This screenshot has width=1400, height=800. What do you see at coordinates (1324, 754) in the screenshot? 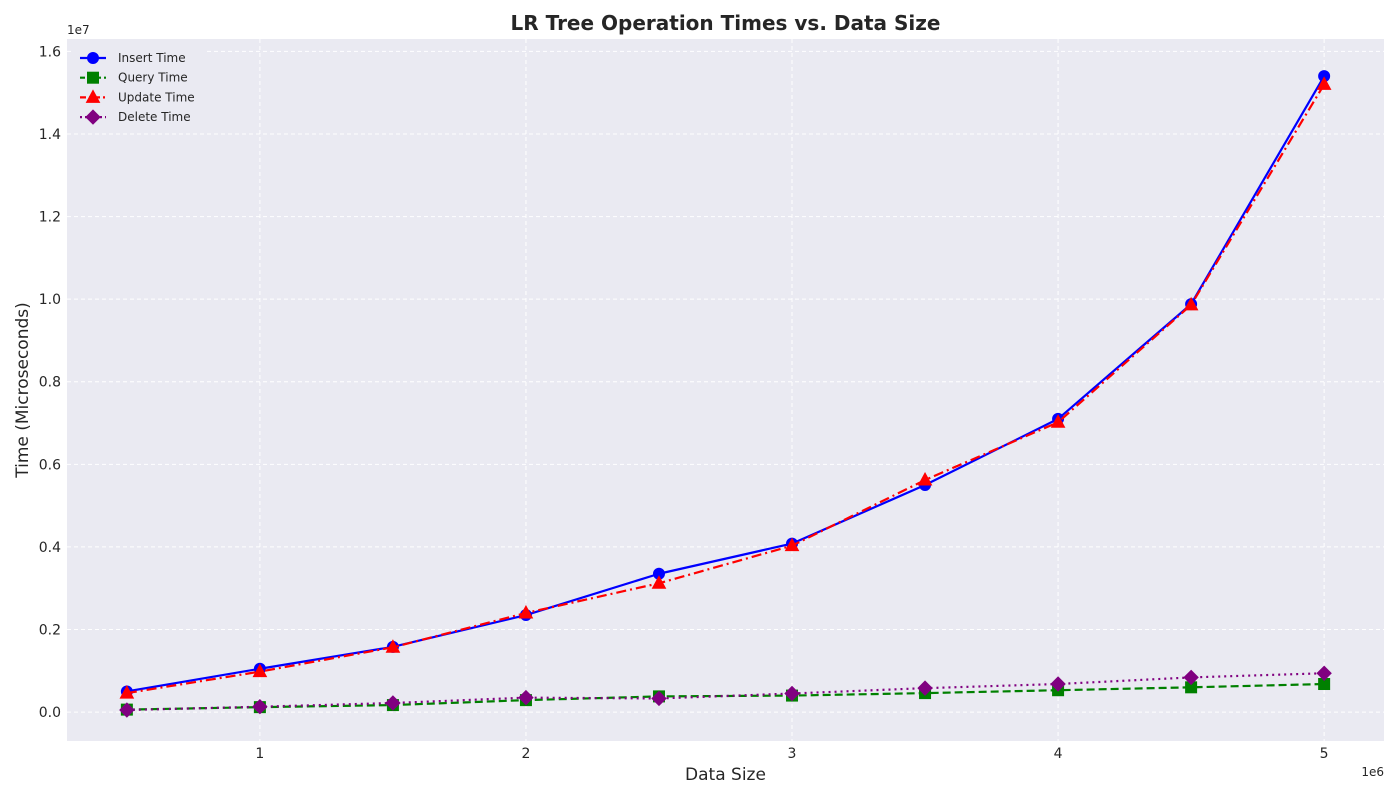
I see `x-tick-label: 5` at bounding box center [1324, 754].